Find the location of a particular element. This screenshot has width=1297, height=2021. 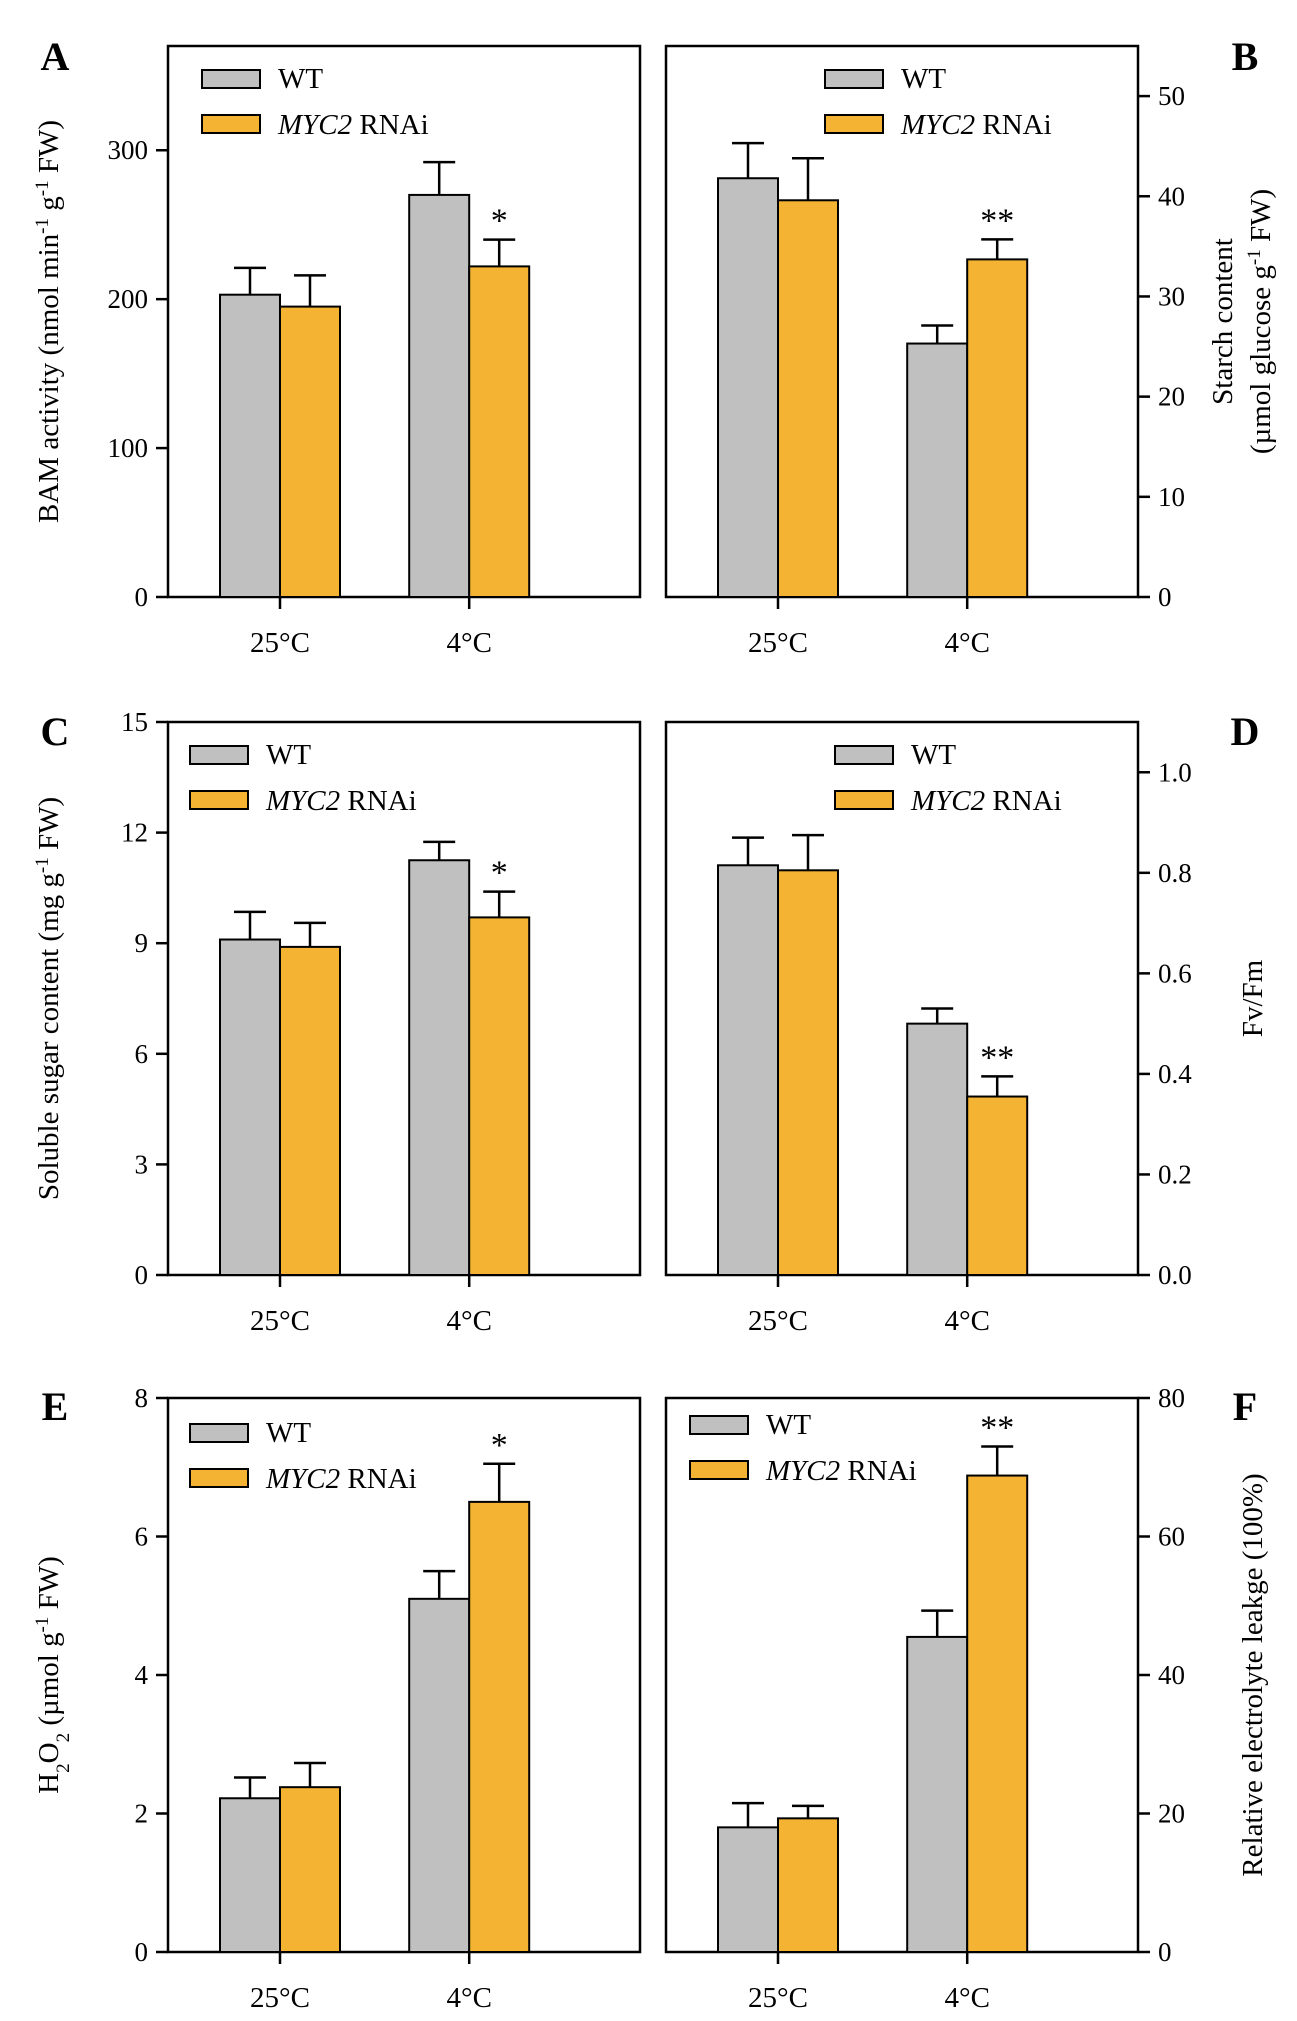

significance-mark: ** is located at coordinates (997, 1427).